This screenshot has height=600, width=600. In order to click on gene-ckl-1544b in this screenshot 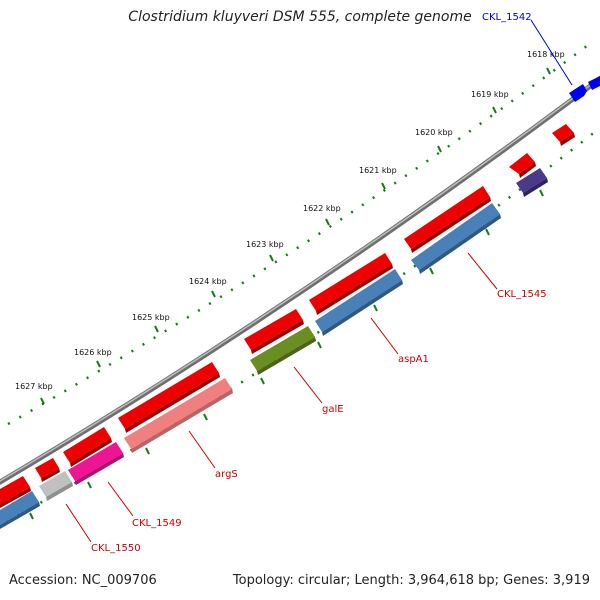, I will do `click(532, 182)`.